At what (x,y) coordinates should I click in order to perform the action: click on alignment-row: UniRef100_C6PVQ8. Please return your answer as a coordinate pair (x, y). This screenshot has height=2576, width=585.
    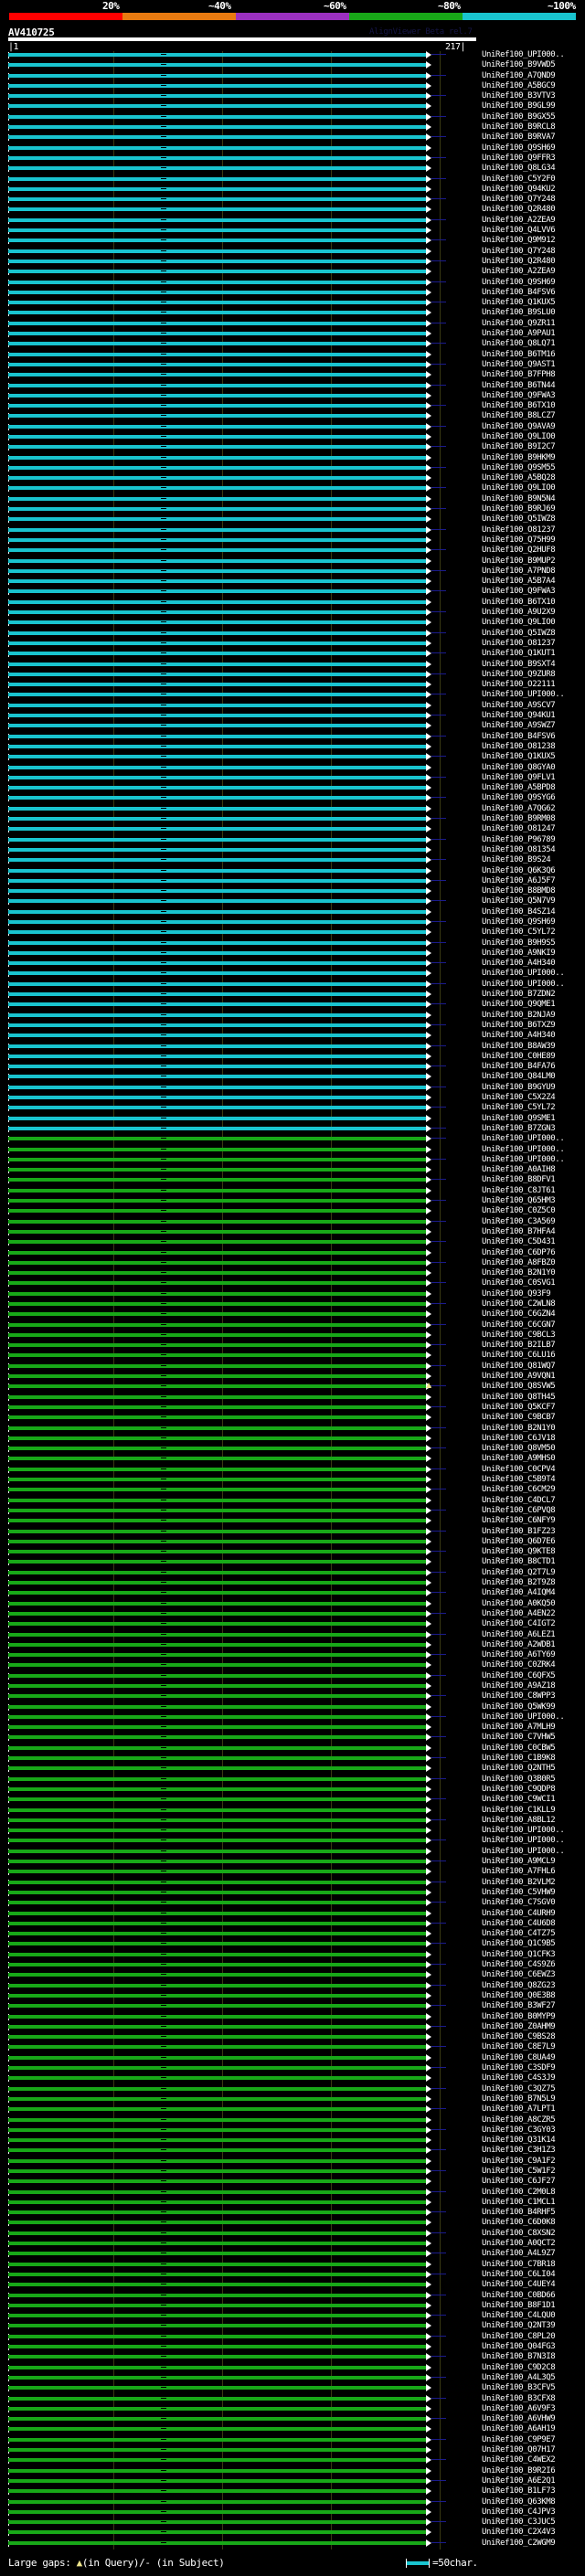
    Looking at the image, I should click on (293, 1510).